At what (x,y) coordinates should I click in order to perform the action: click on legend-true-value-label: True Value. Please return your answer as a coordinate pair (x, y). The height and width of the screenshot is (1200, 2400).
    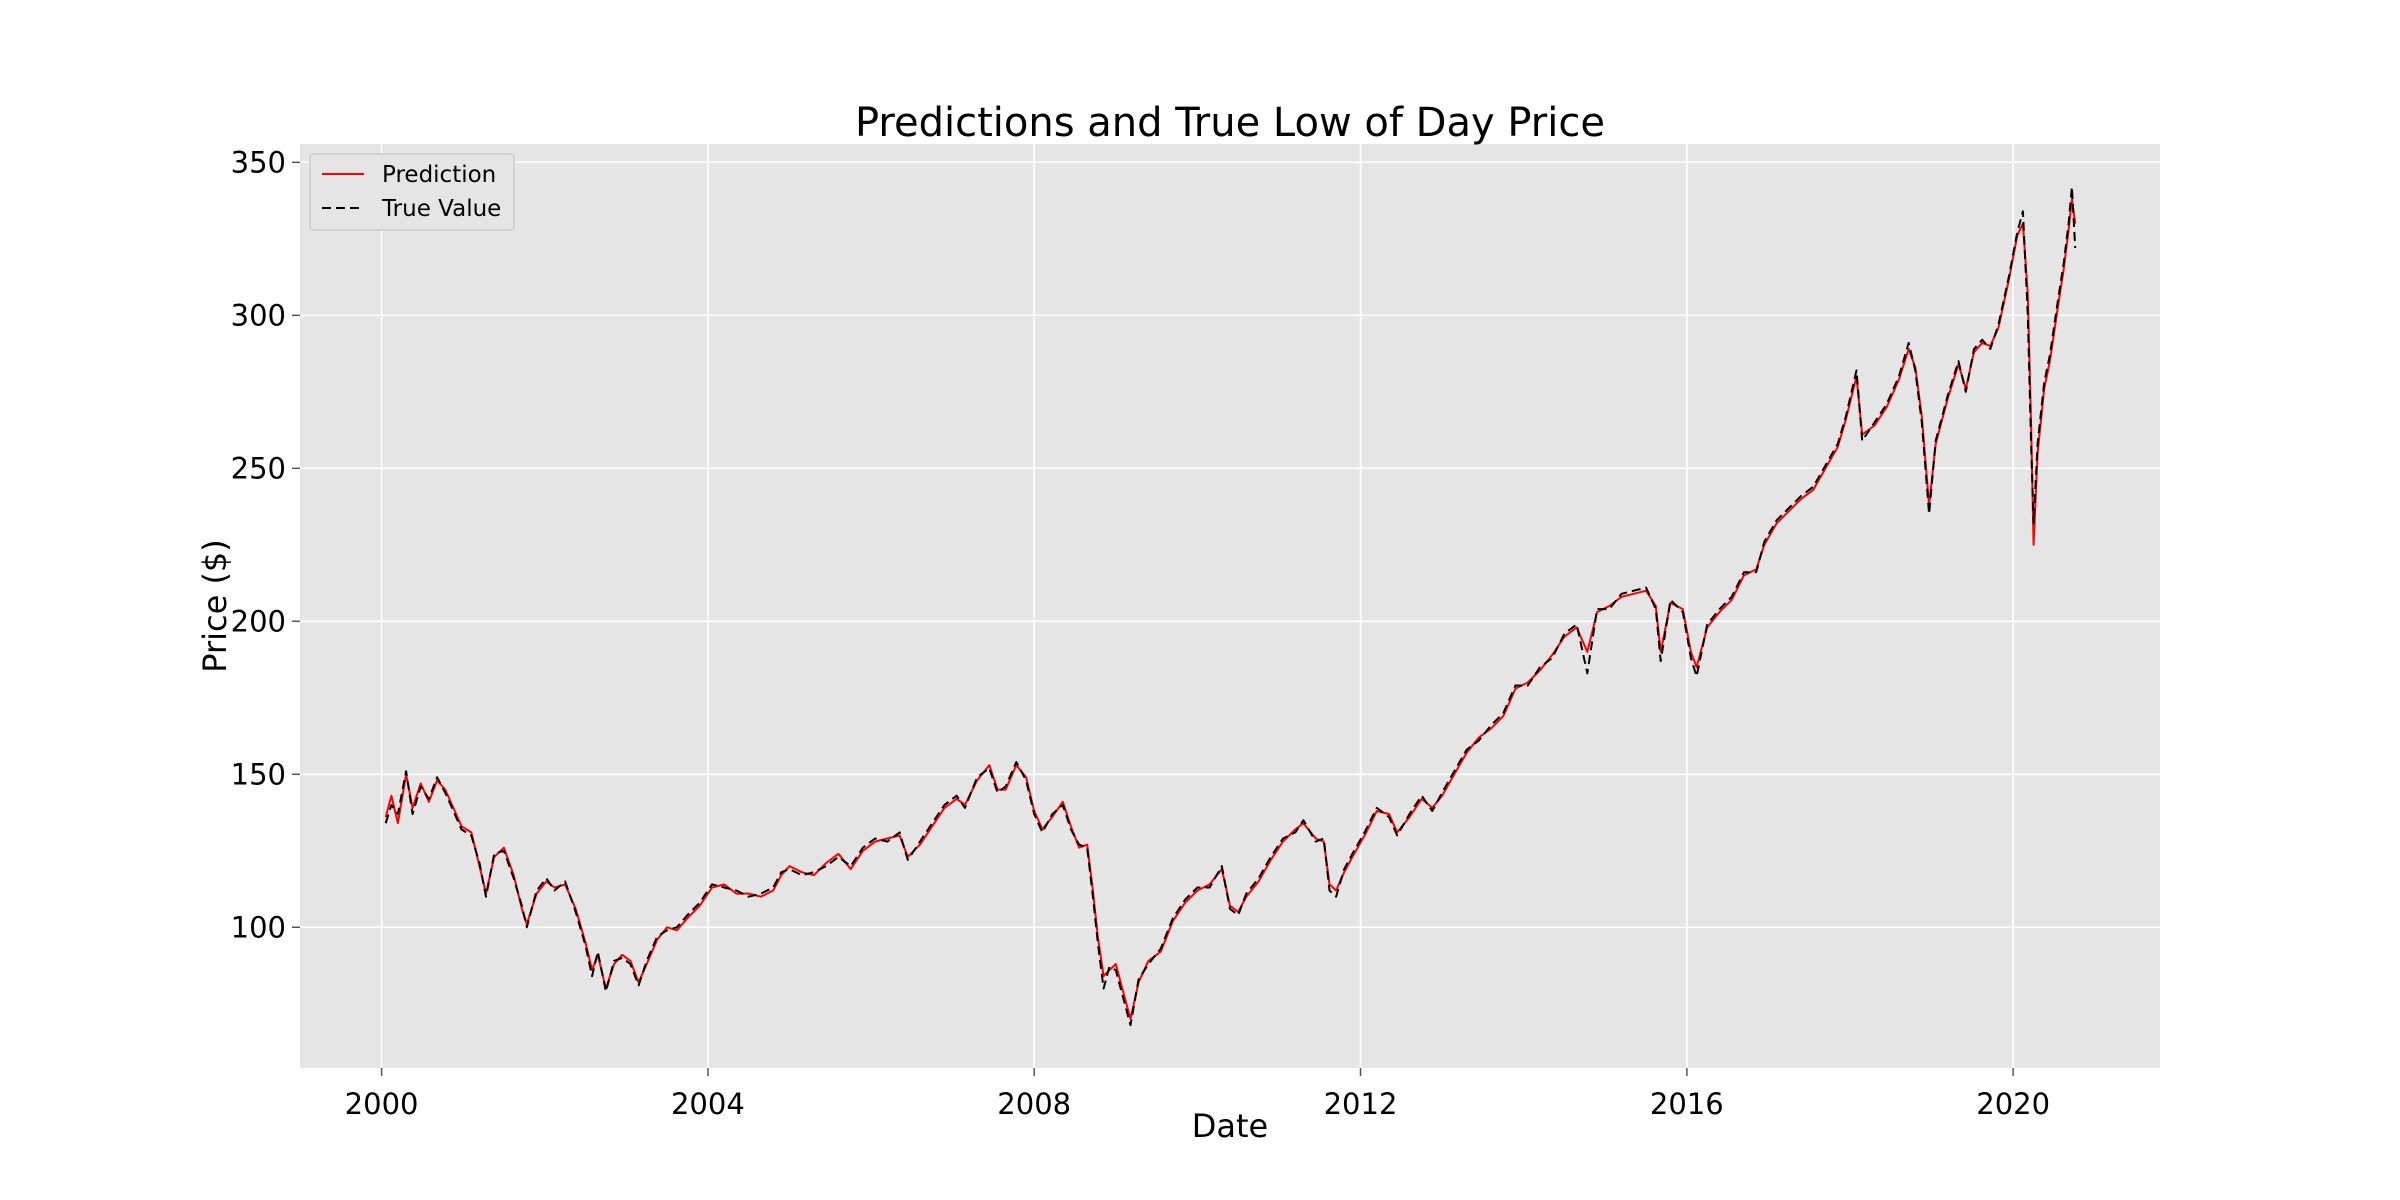
    Looking at the image, I should click on (441, 209).